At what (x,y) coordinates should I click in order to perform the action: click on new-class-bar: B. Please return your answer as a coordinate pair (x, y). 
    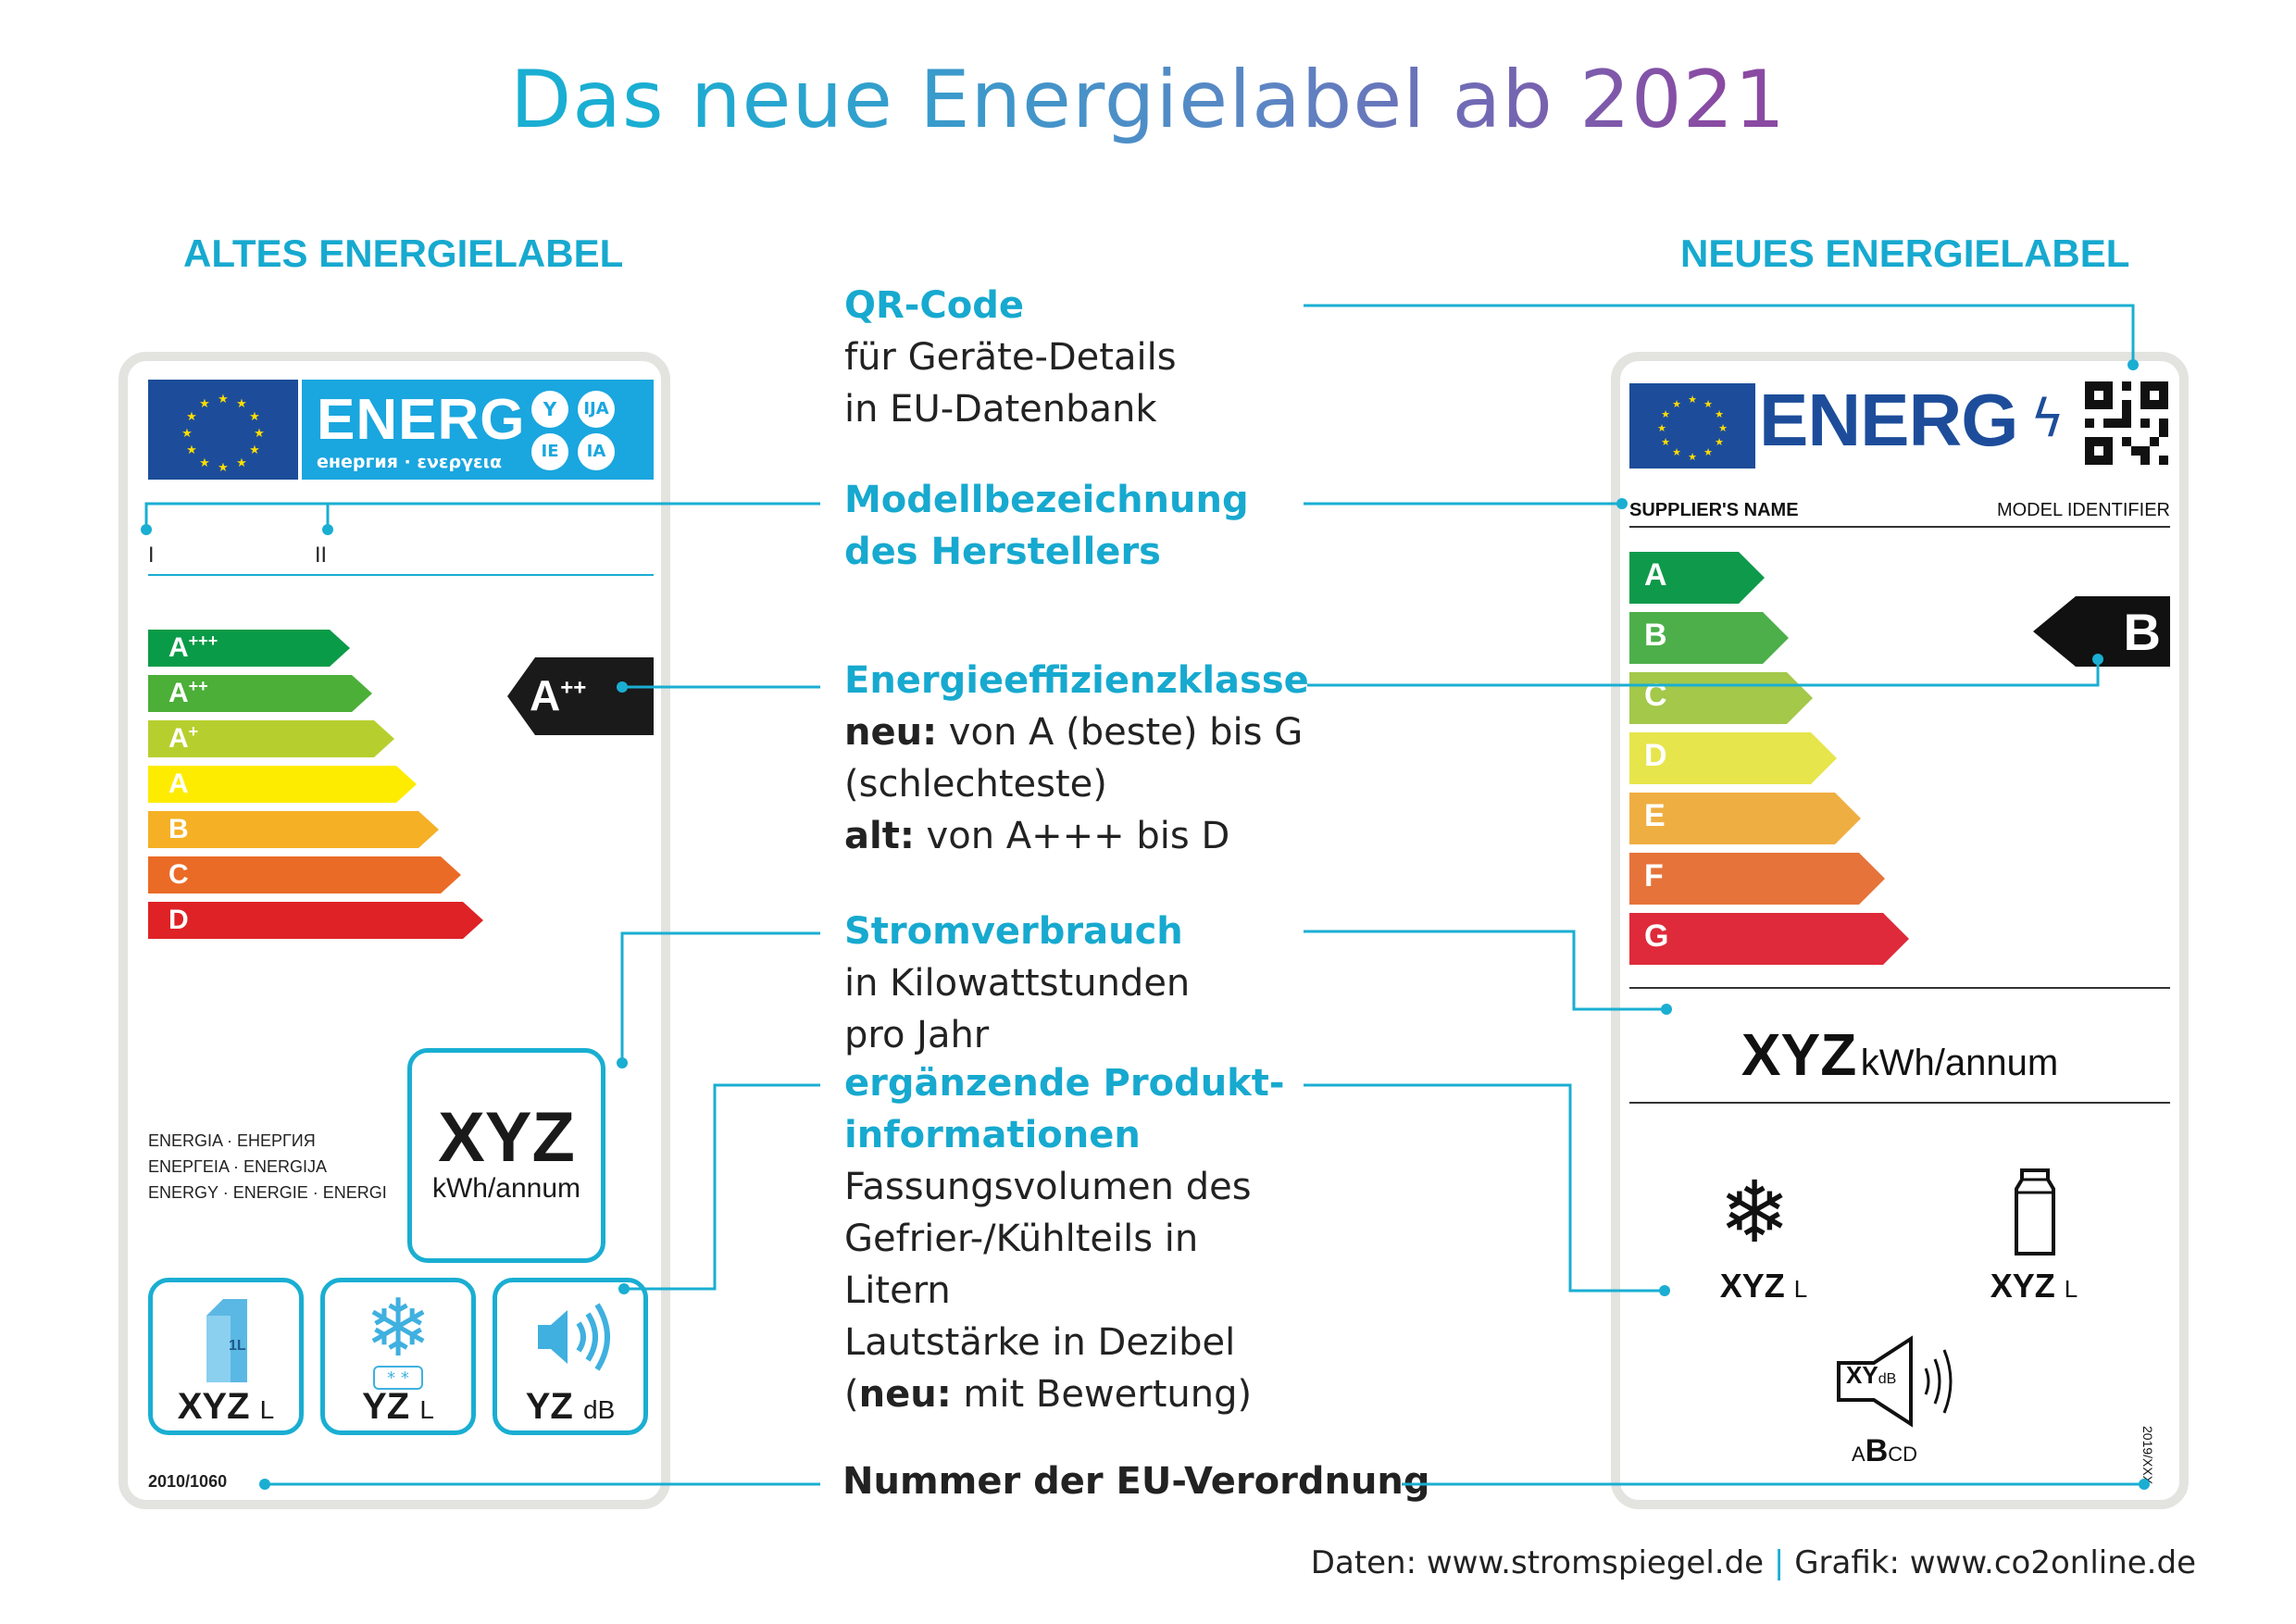
    Looking at the image, I should click on (1709, 638).